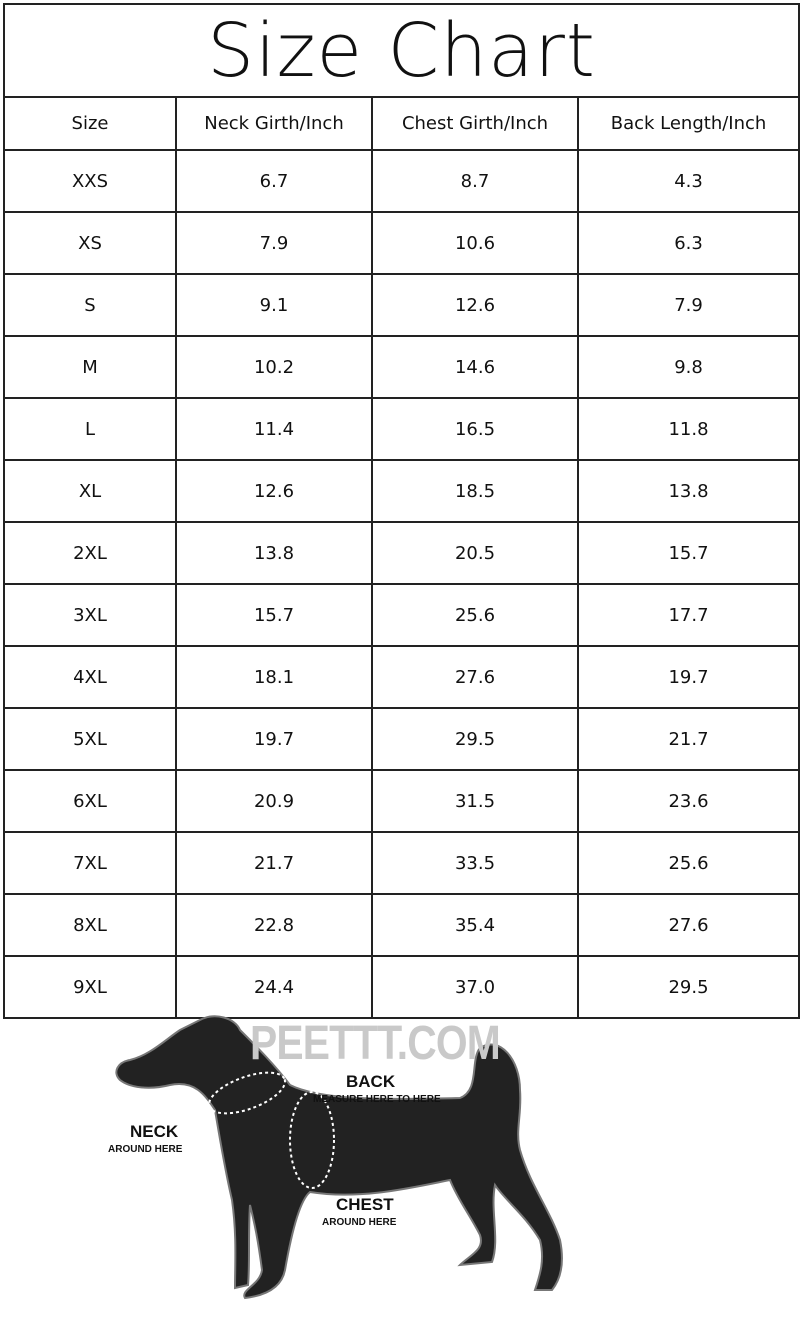  What do you see at coordinates (475, 553) in the screenshot?
I see `table-cell: 20.5` at bounding box center [475, 553].